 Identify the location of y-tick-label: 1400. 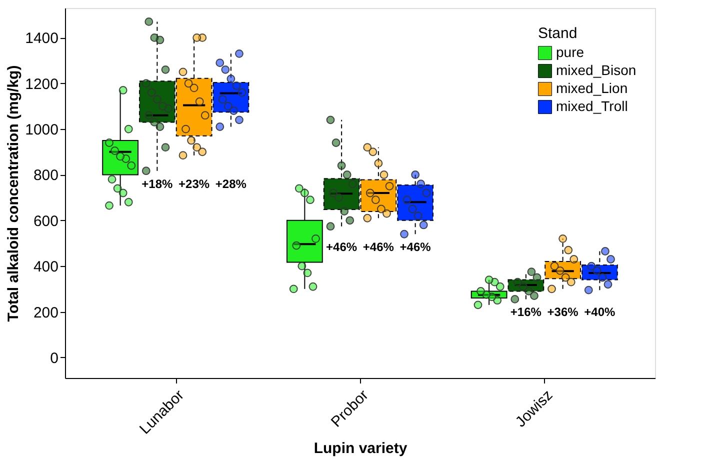
(41, 39).